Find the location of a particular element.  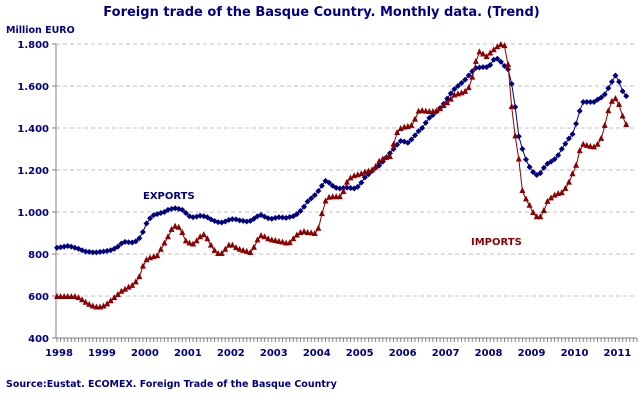

y-axis-label: Million EURO is located at coordinates (40, 30).